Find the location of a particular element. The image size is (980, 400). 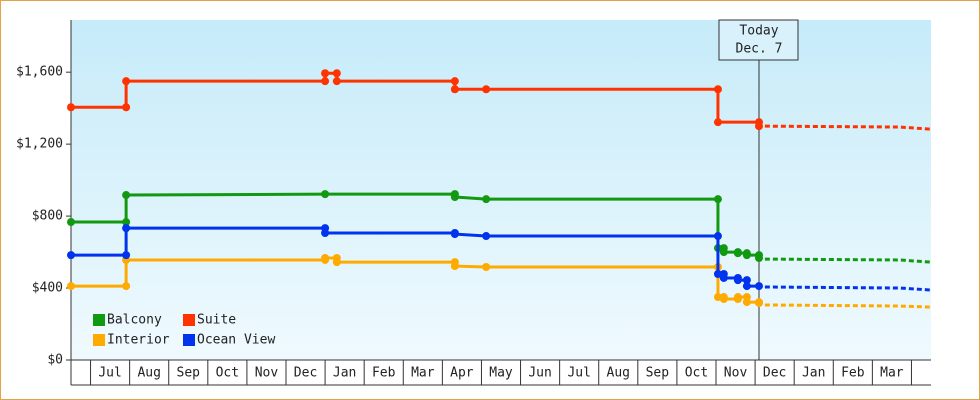

legend-label: Suite is located at coordinates (216, 320).